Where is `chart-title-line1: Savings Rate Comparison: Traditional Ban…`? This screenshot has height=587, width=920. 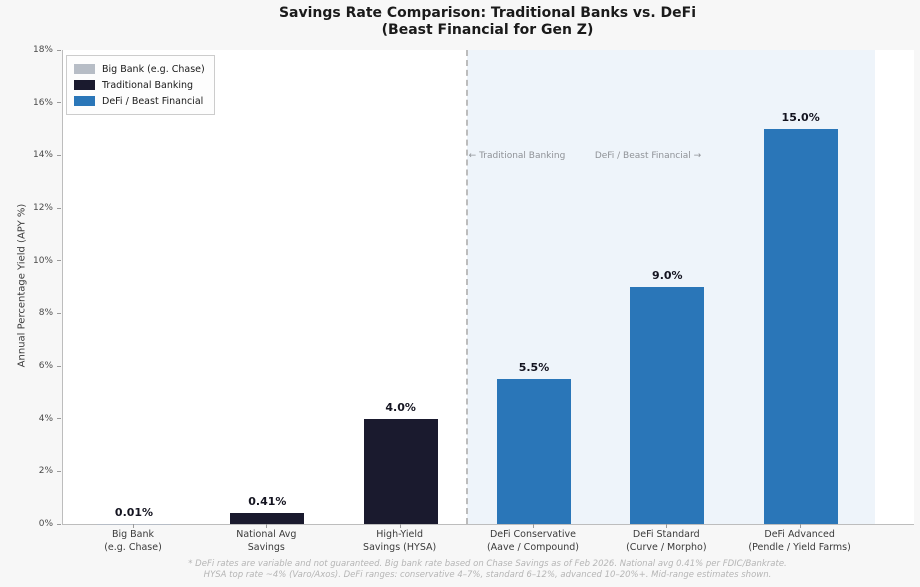
chart-title-line1: Savings Rate Comparison: Traditional Ban… is located at coordinates (487, 13).